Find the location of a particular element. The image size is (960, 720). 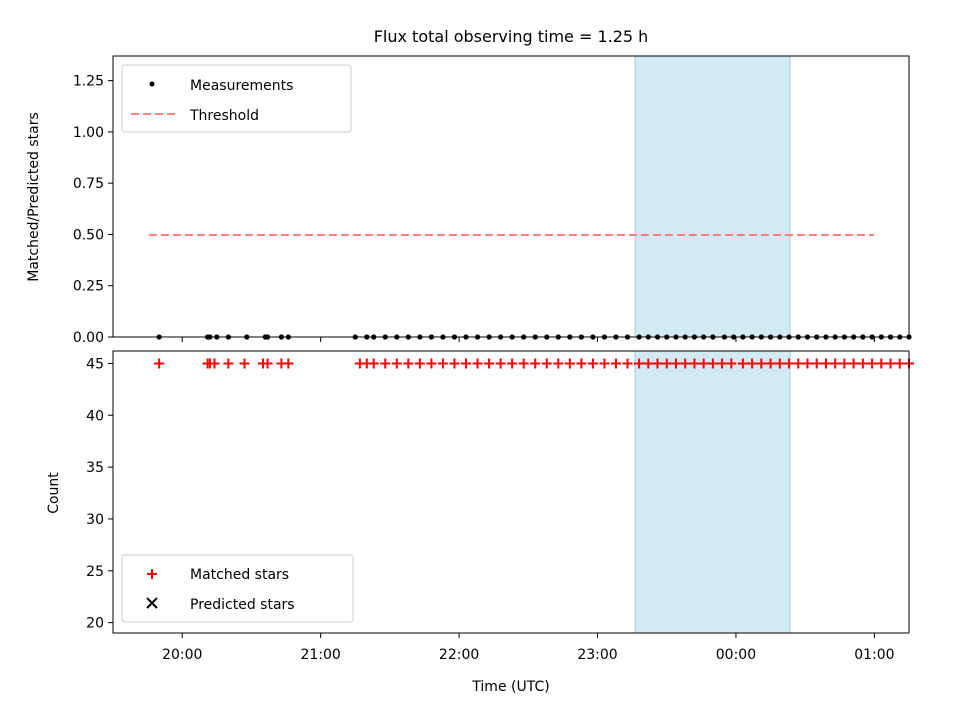

legend-measurement-marker is located at coordinates (152, 84).